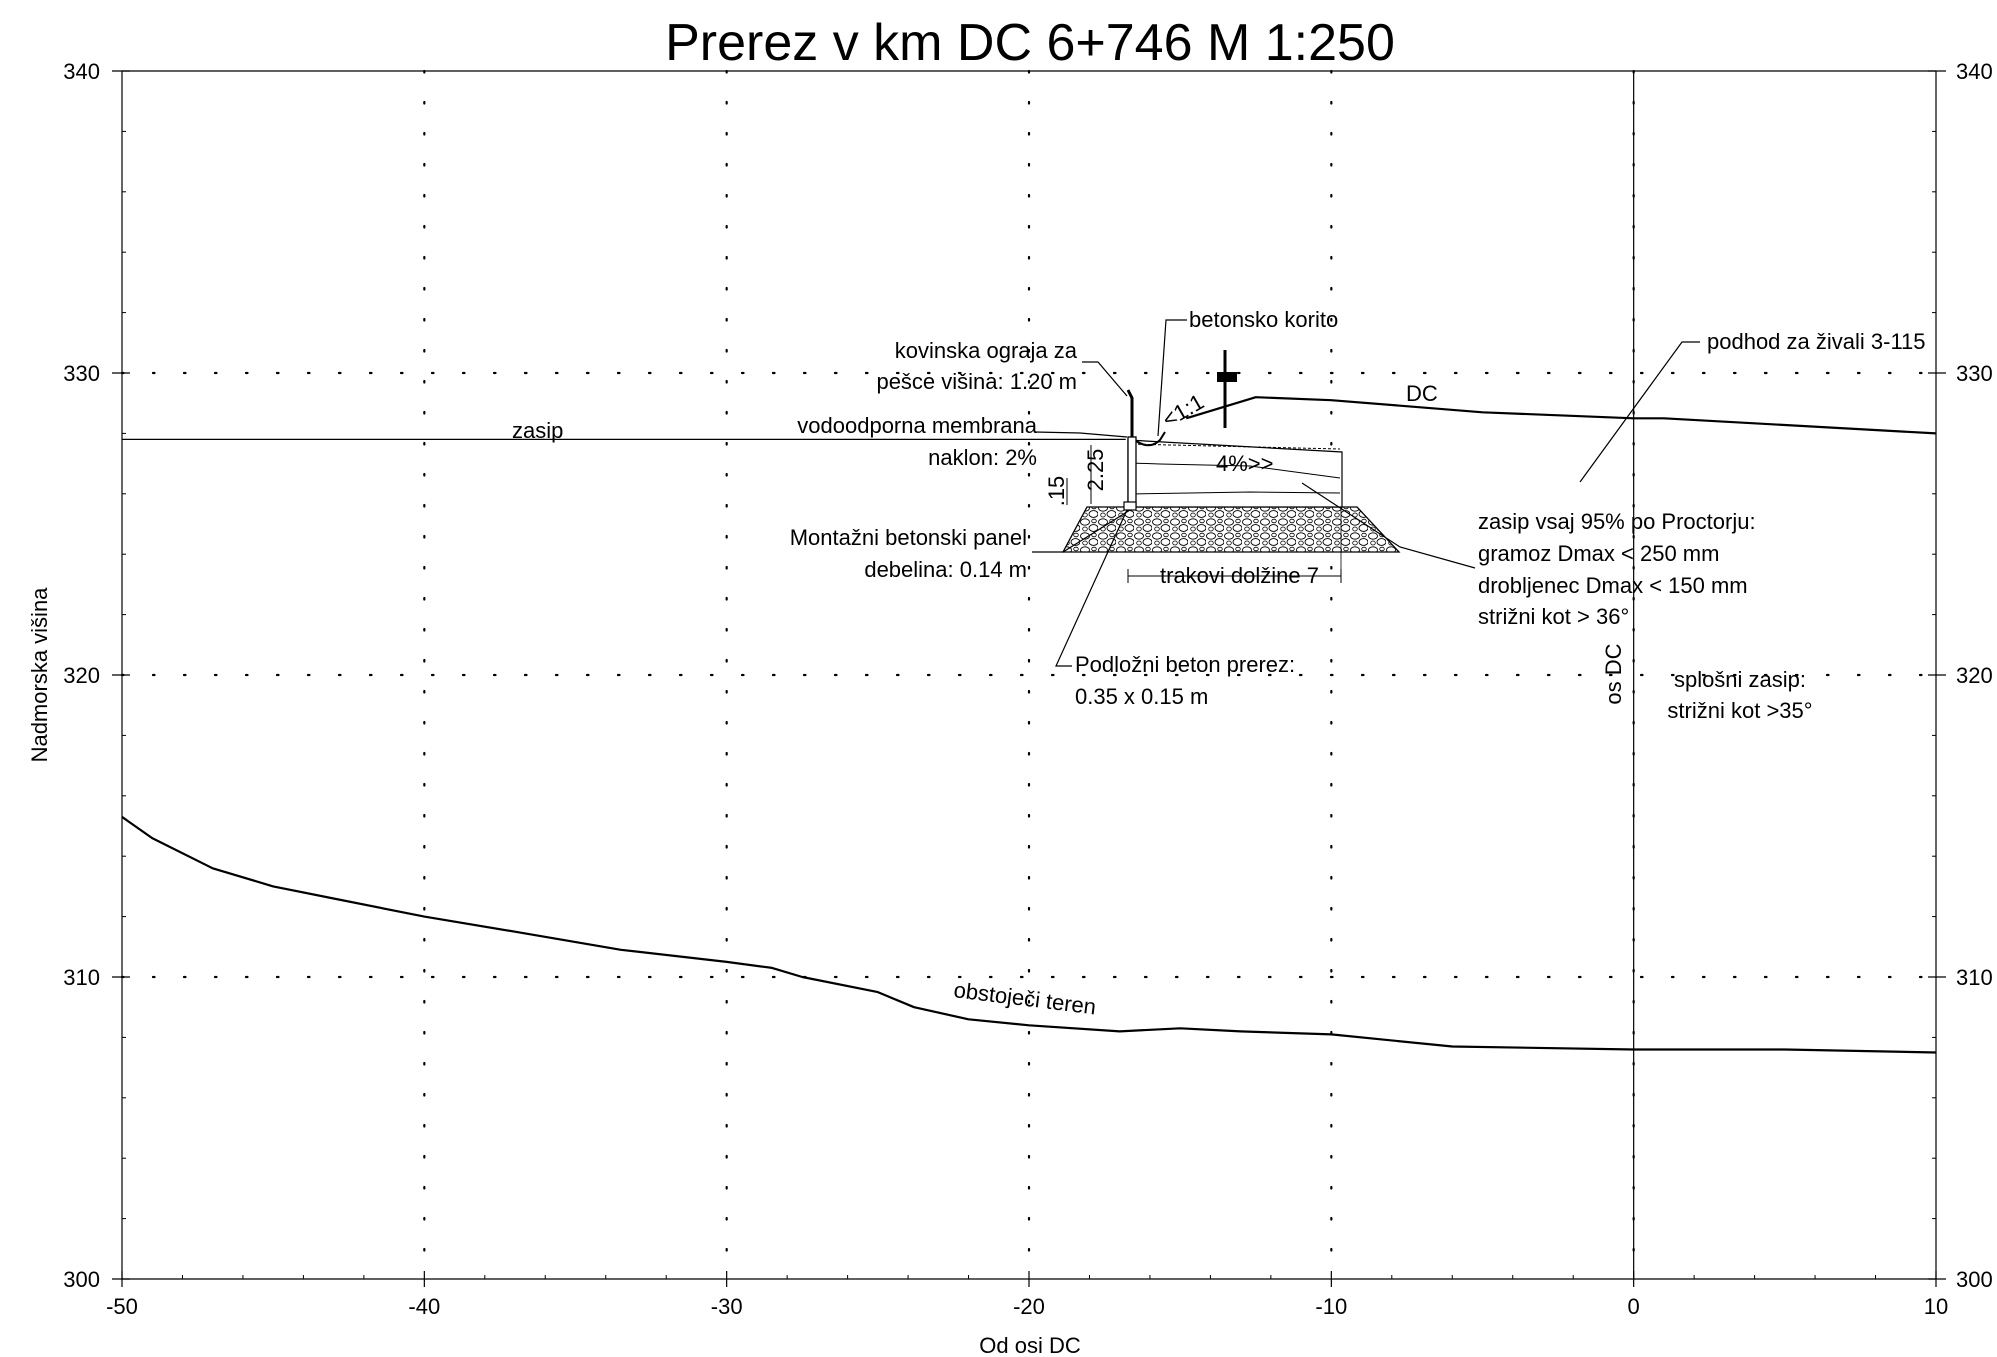 The width and height of the screenshot is (1997, 1357). What do you see at coordinates (1130, 413) in the screenshot?
I see `pedestrian-fence-icon` at bounding box center [1130, 413].